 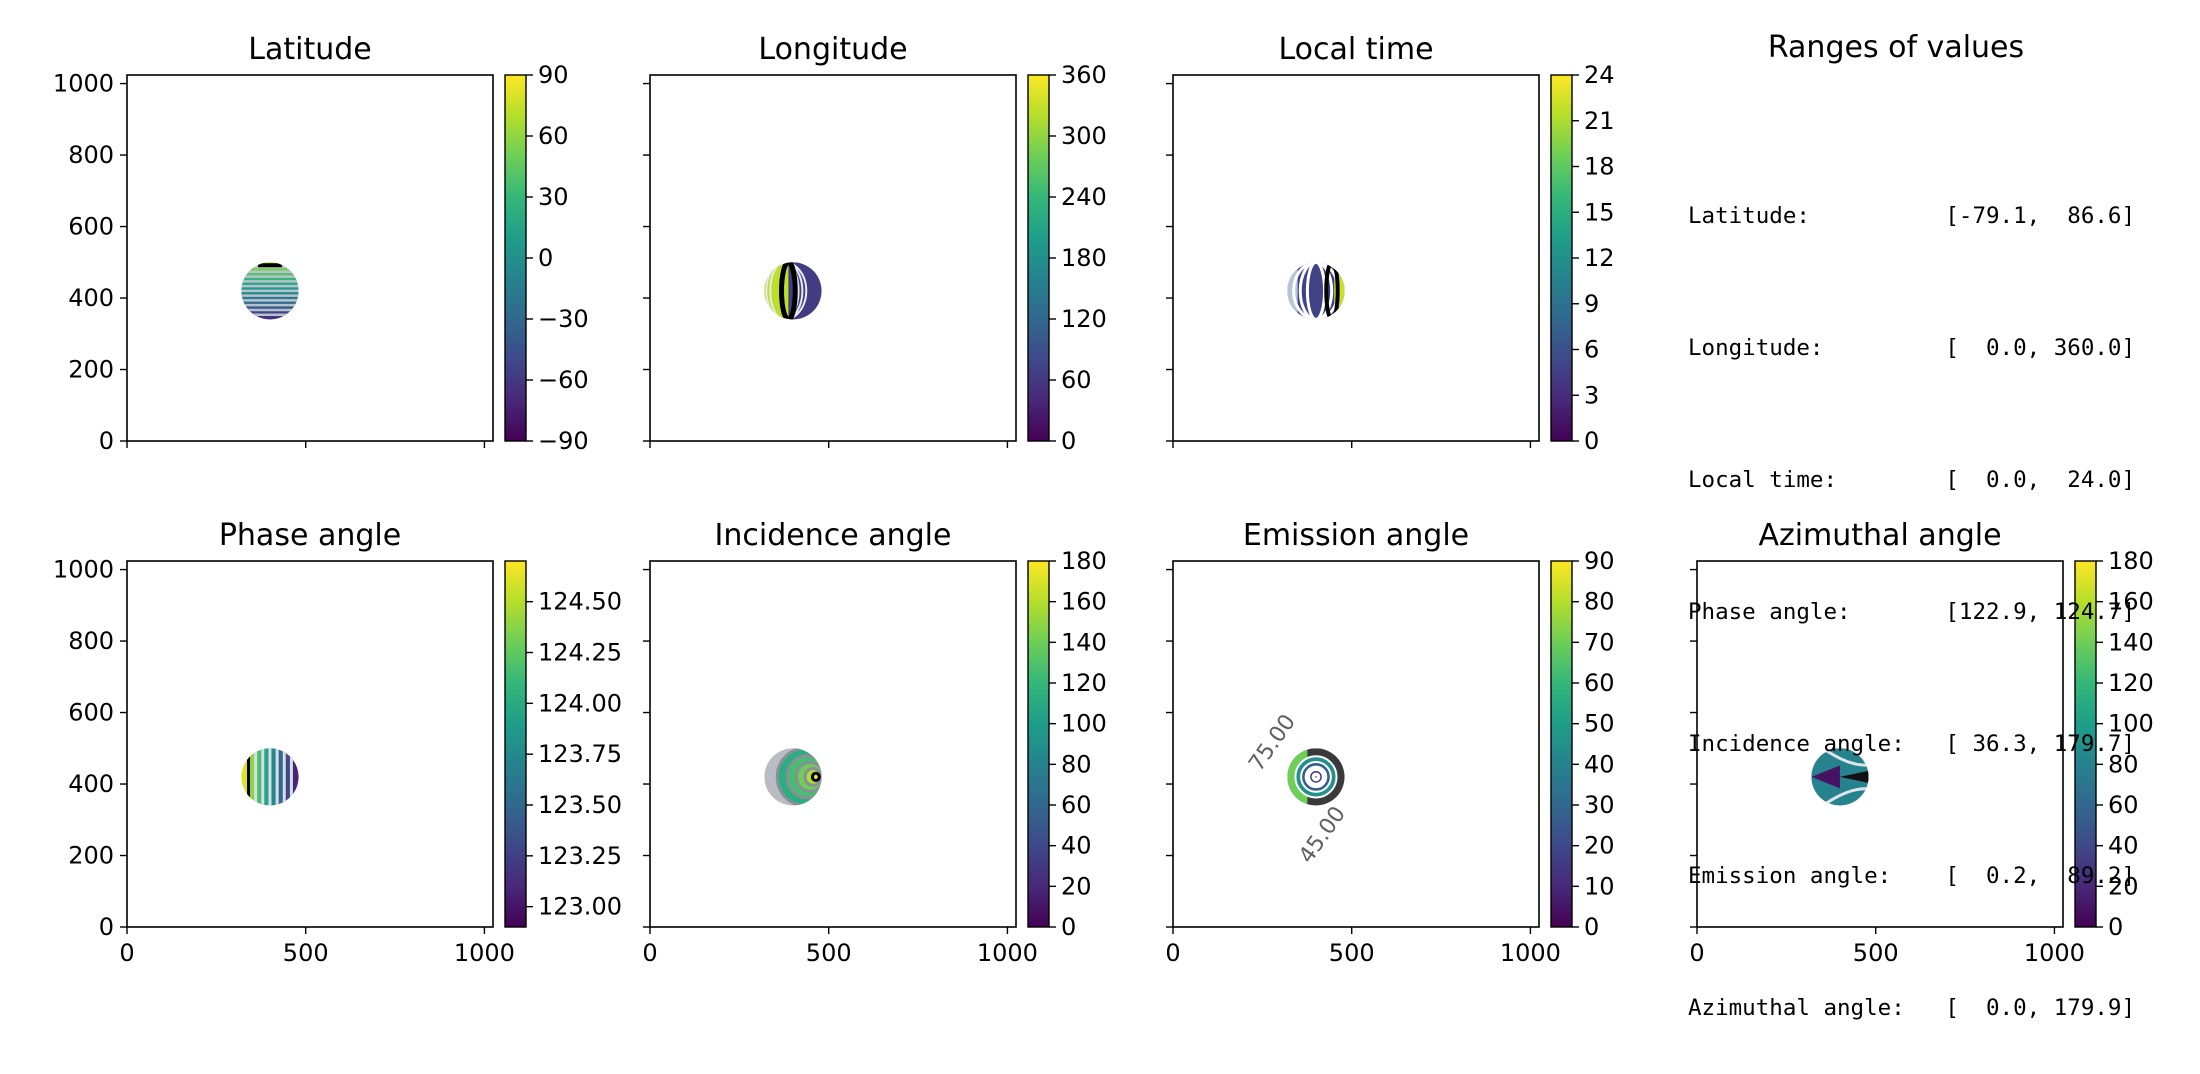 I want to click on colorbar-tick-label: 10, so click(x=1599, y=886).